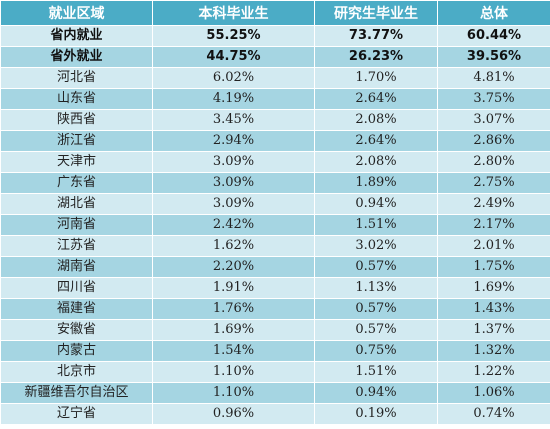 The width and height of the screenshot is (550, 429). What do you see at coordinates (233, 78) in the screenshot?
I see `cell-undergrad: 6.02%` at bounding box center [233, 78].